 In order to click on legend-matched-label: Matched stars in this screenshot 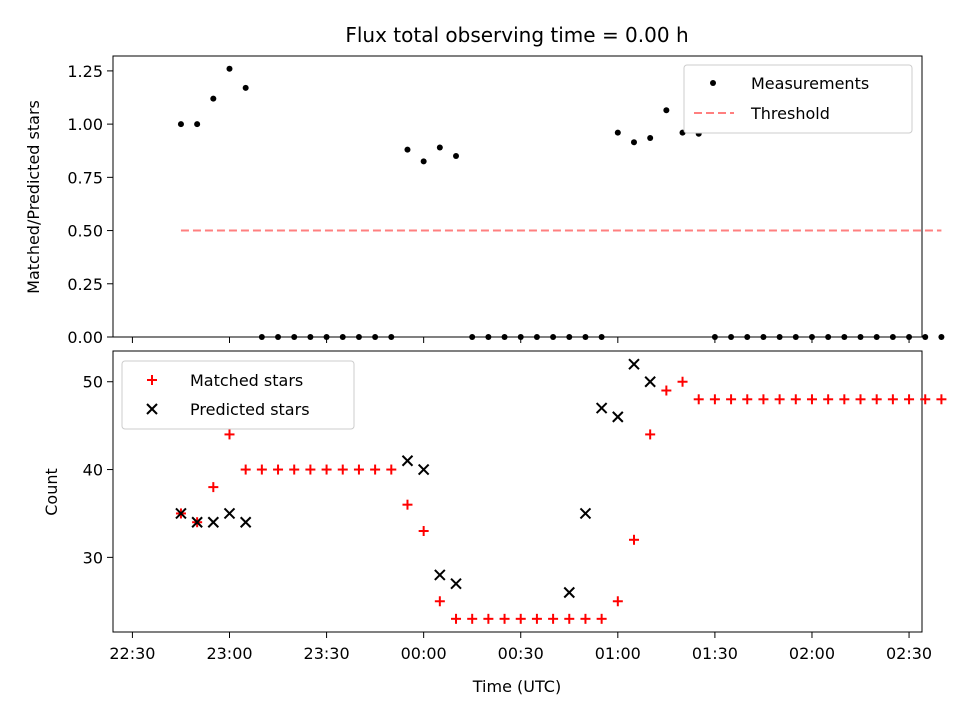, I will do `click(246, 380)`.